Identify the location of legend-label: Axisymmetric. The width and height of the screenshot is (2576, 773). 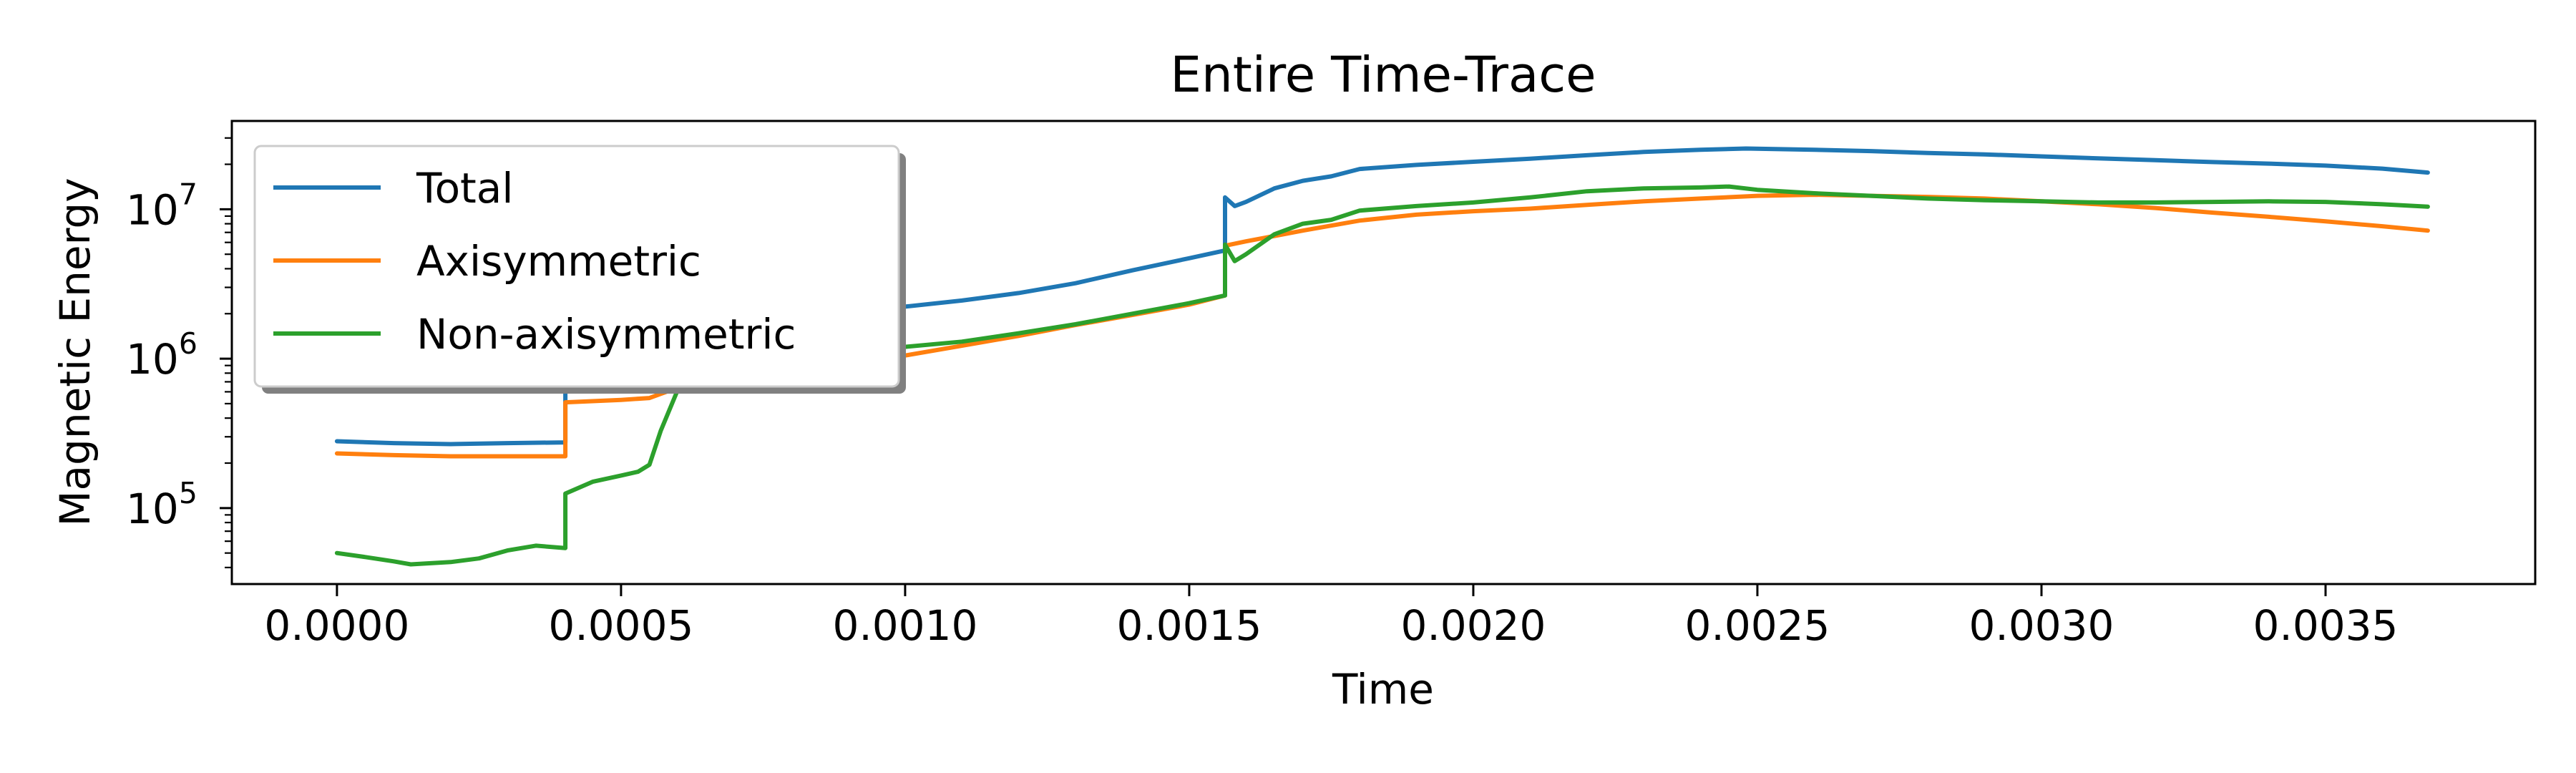
(558, 261).